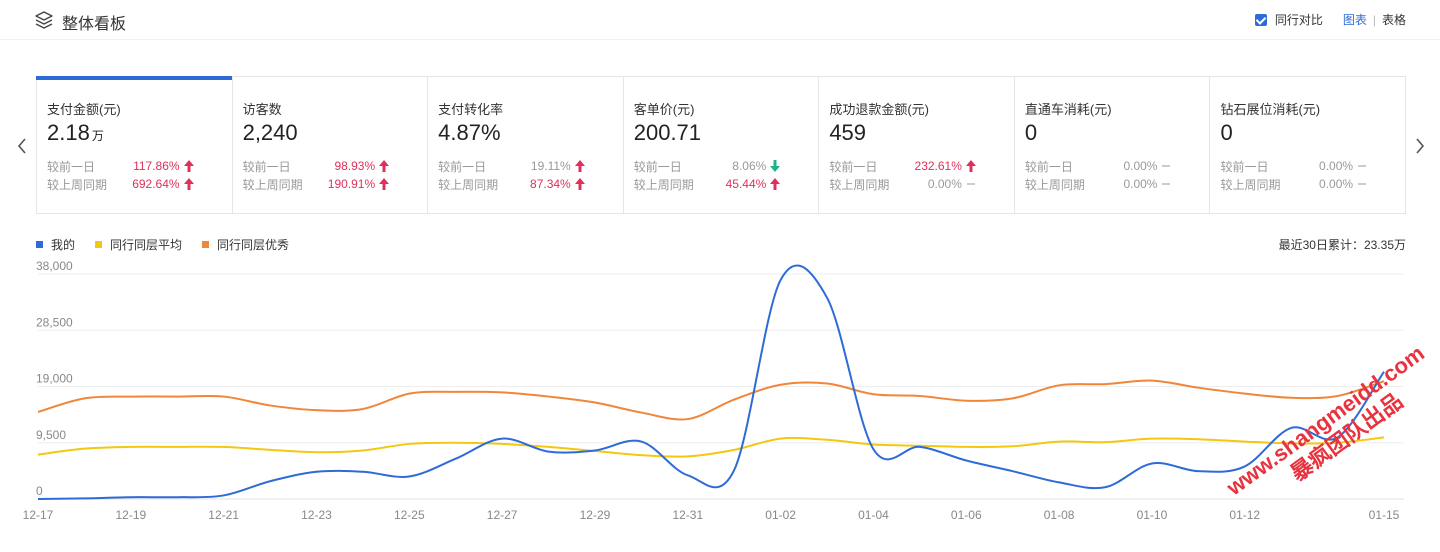  What do you see at coordinates (848, 132) in the screenshot?
I see `metric-value: 459` at bounding box center [848, 132].